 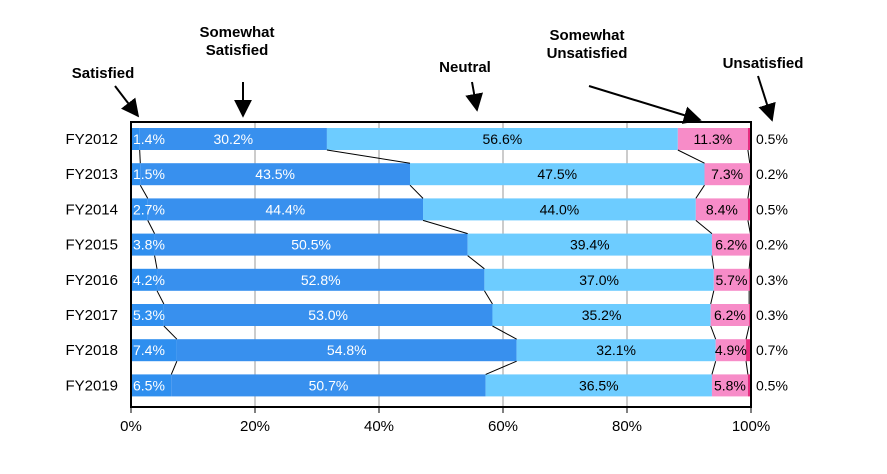 I want to click on bar-unsatisfied-fy2012, so click(x=749, y=139).